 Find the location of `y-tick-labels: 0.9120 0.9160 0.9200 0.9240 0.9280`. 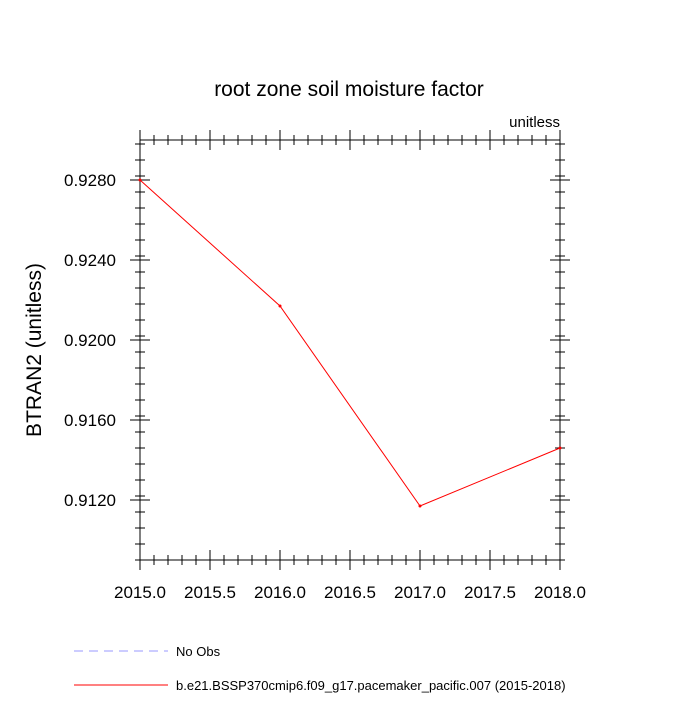

y-tick-labels: 0.9120 0.9160 0.9200 0.9240 0.9280 is located at coordinates (90, 340).